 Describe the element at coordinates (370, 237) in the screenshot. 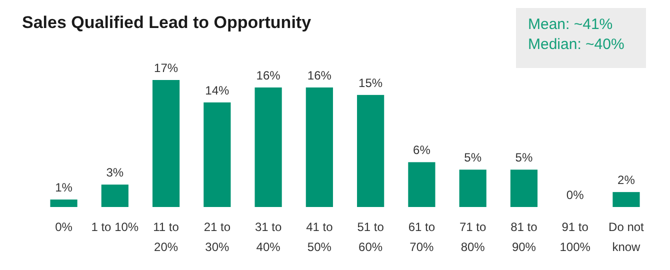

I see `x-tick-label: 51 to 60%` at that location.